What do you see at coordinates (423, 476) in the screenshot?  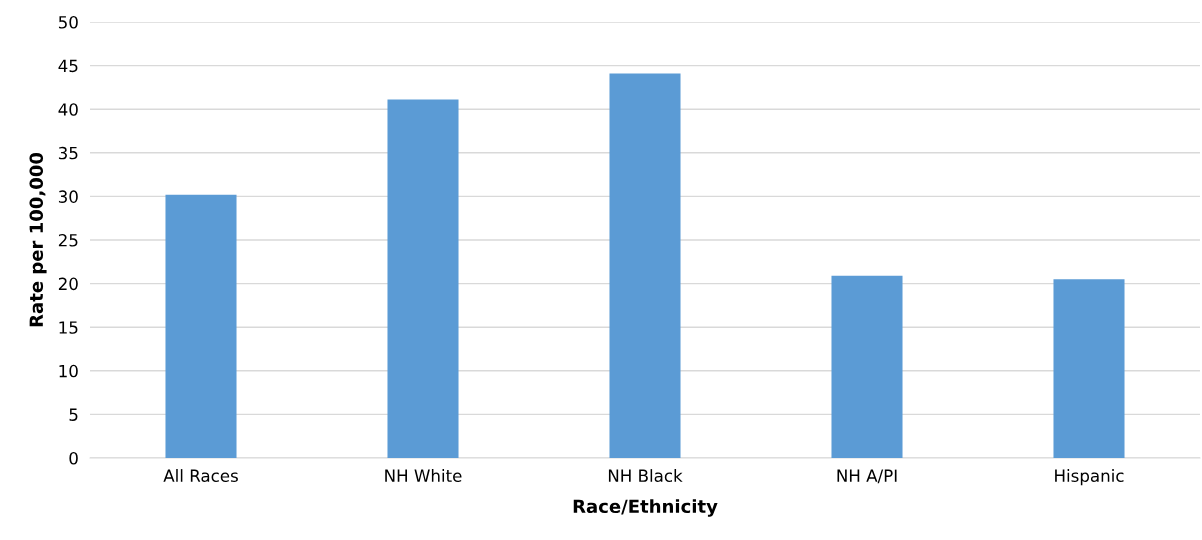 I see `x-tick-label: NH White` at bounding box center [423, 476].